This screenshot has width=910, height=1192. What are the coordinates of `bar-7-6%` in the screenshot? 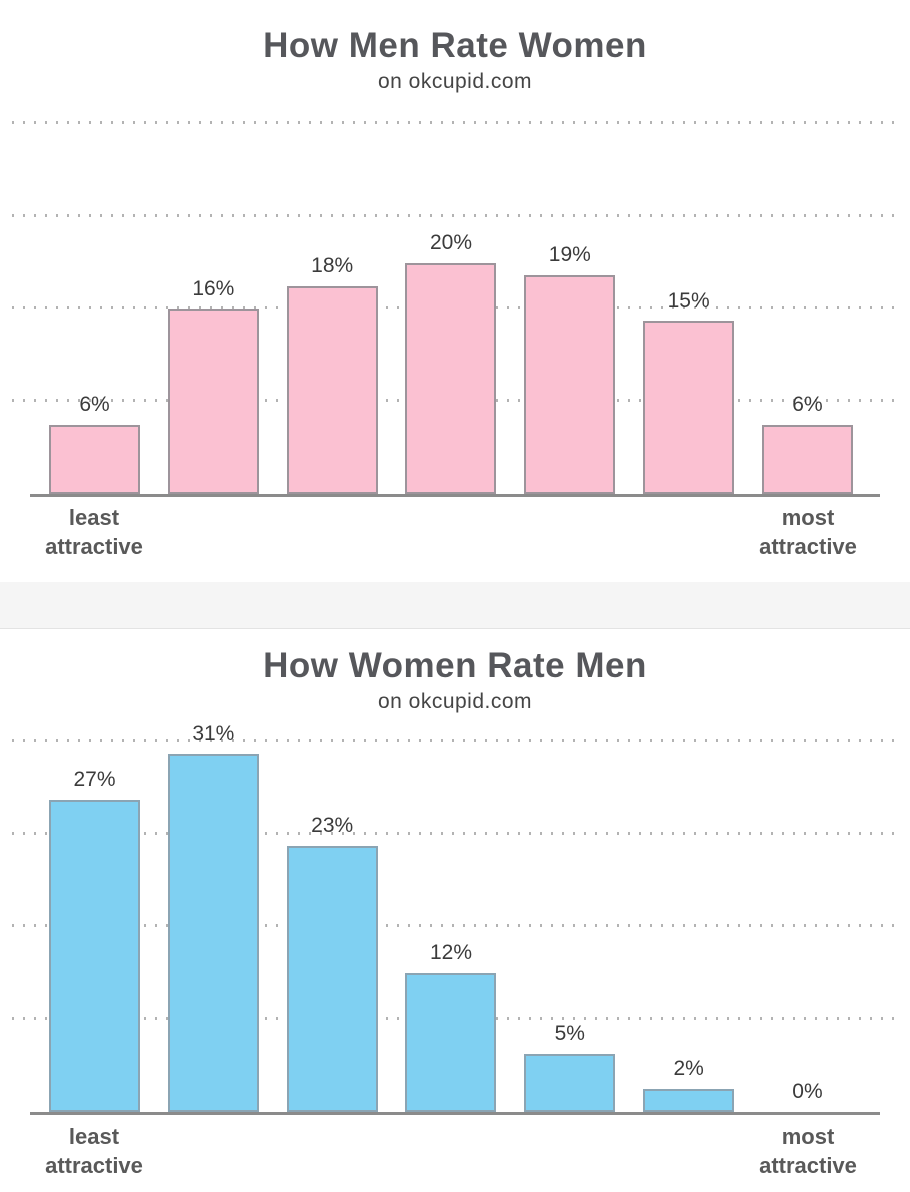 It's located at (807, 459).